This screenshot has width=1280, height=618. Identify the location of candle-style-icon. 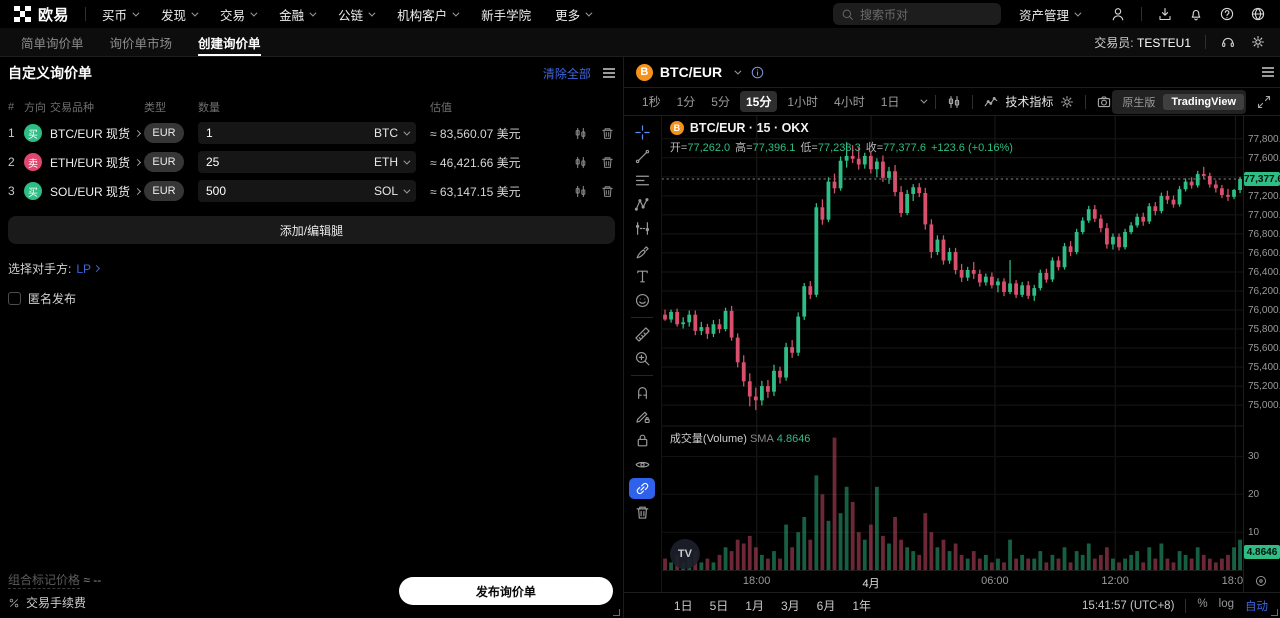
(954, 102).